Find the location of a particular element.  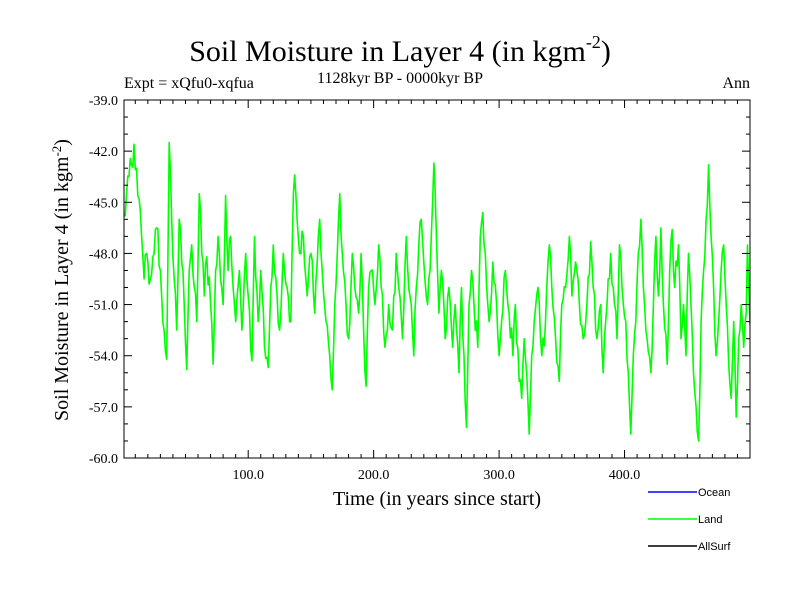

legend-label-land: Land is located at coordinates (710, 520).